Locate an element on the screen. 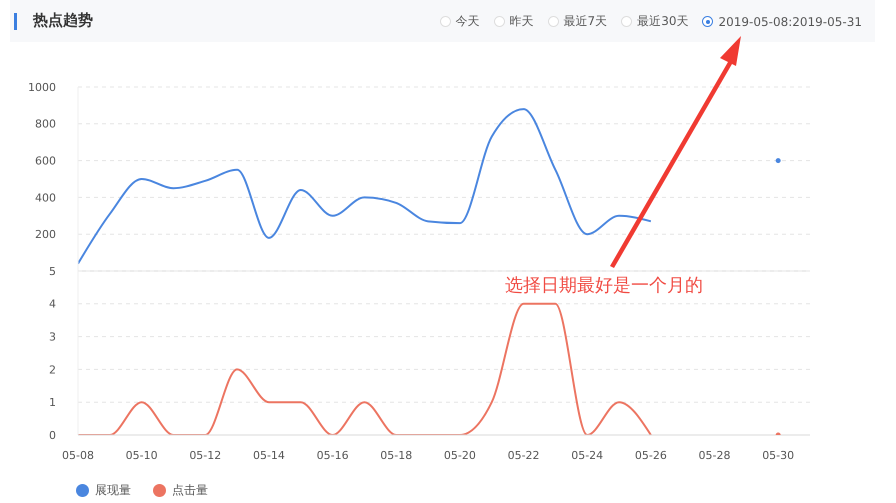 The image size is (896, 503). x-tick-label: 05-24 is located at coordinates (587, 455).